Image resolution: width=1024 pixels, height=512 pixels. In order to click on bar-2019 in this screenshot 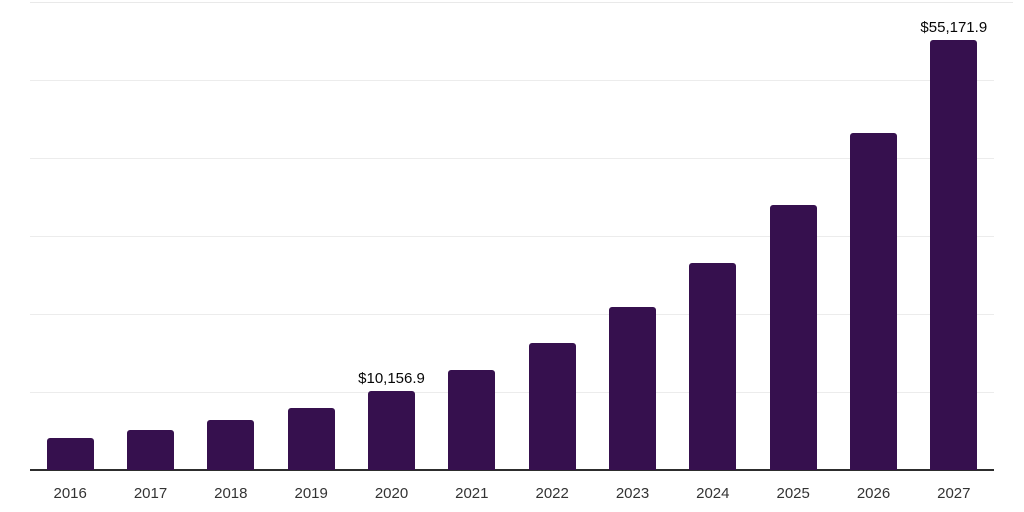, I will do `click(311, 438)`.